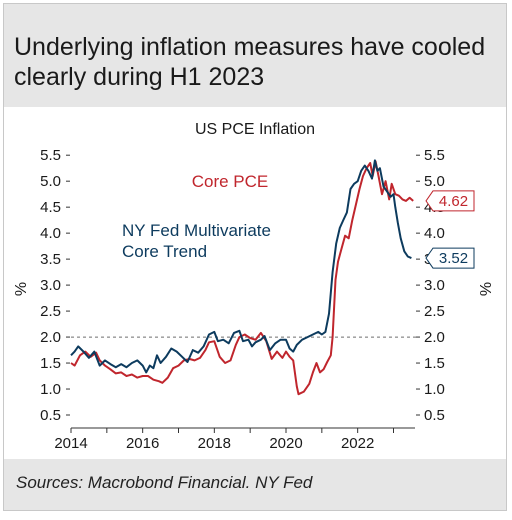 The width and height of the screenshot is (512, 520). I want to click on y-tick-label-right: 2.0, so click(434, 337).